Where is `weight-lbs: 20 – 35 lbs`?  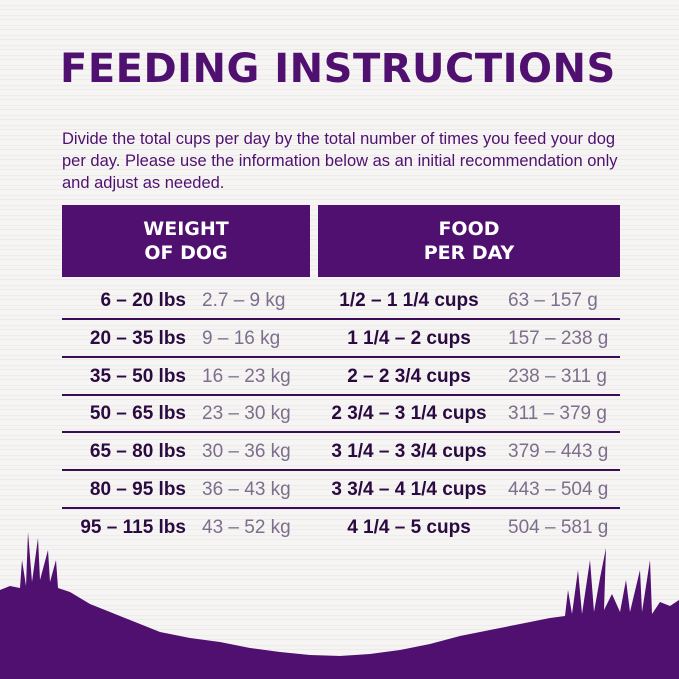
weight-lbs: 20 – 35 lbs is located at coordinates (137, 338).